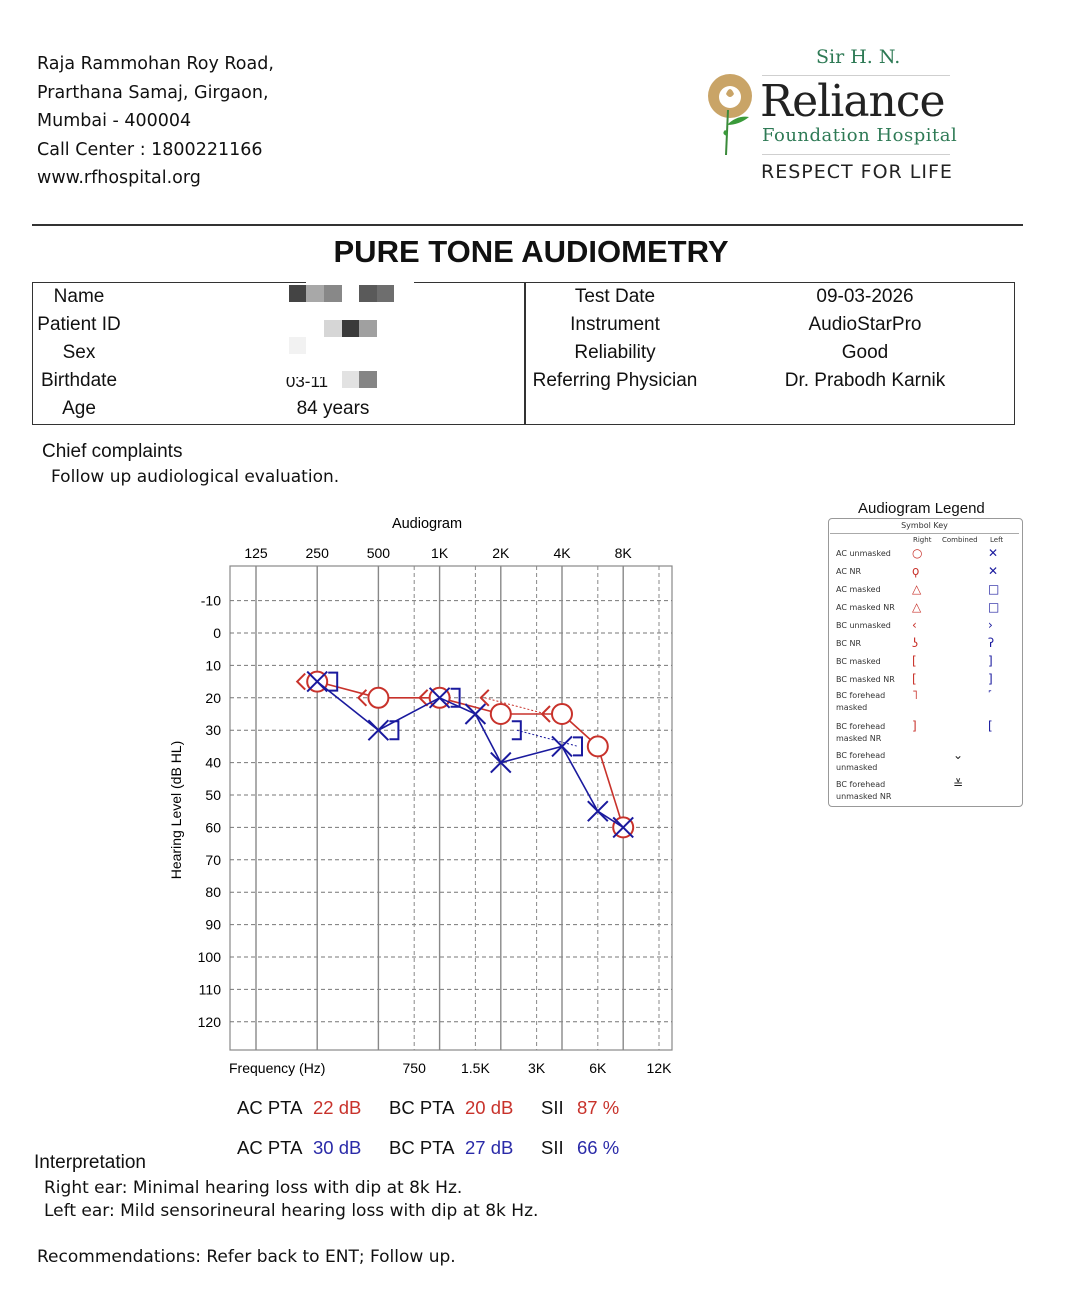 The image size is (1076, 1292). Describe the element at coordinates (297, 345) in the screenshot. I see `redacted-sex` at that location.